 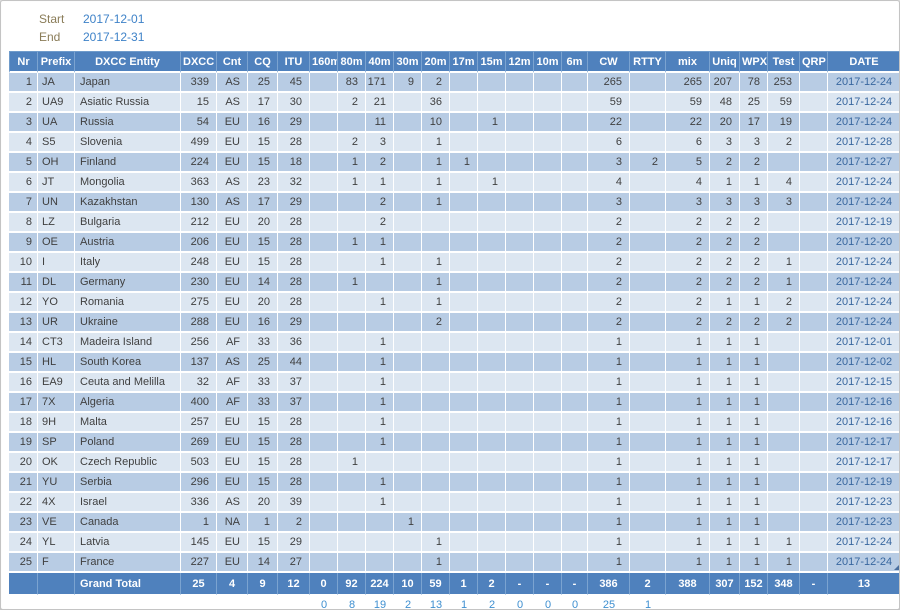 I want to click on data-cell: 400, so click(x=199, y=403).